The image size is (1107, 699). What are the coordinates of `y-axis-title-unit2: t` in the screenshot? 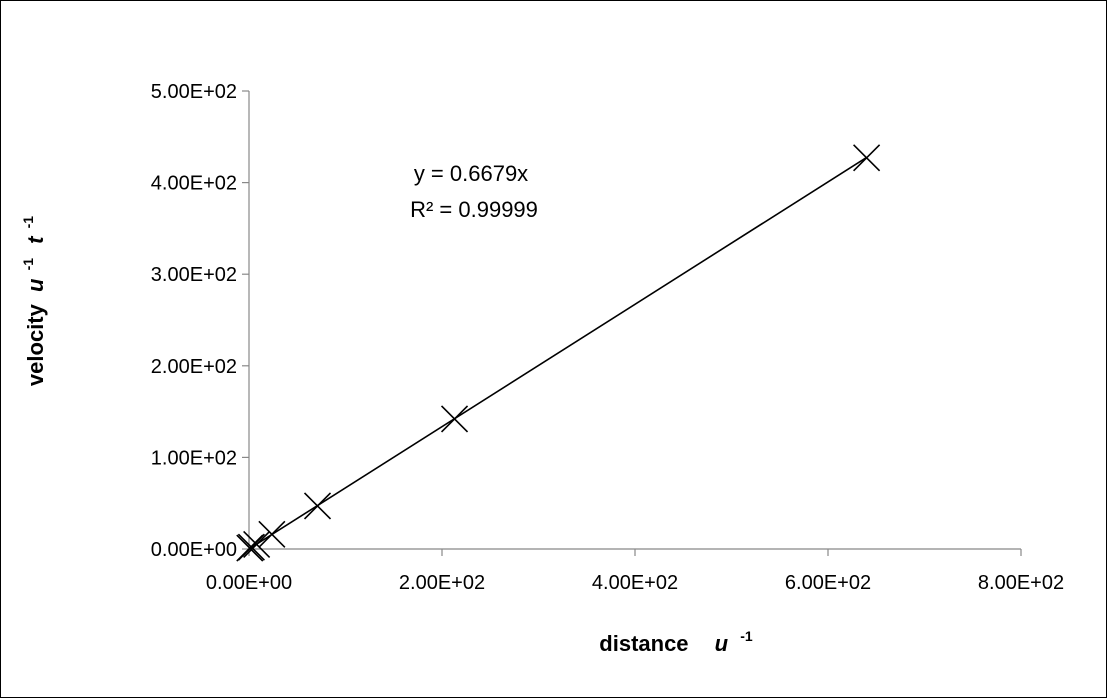 It's located at (35, 239).